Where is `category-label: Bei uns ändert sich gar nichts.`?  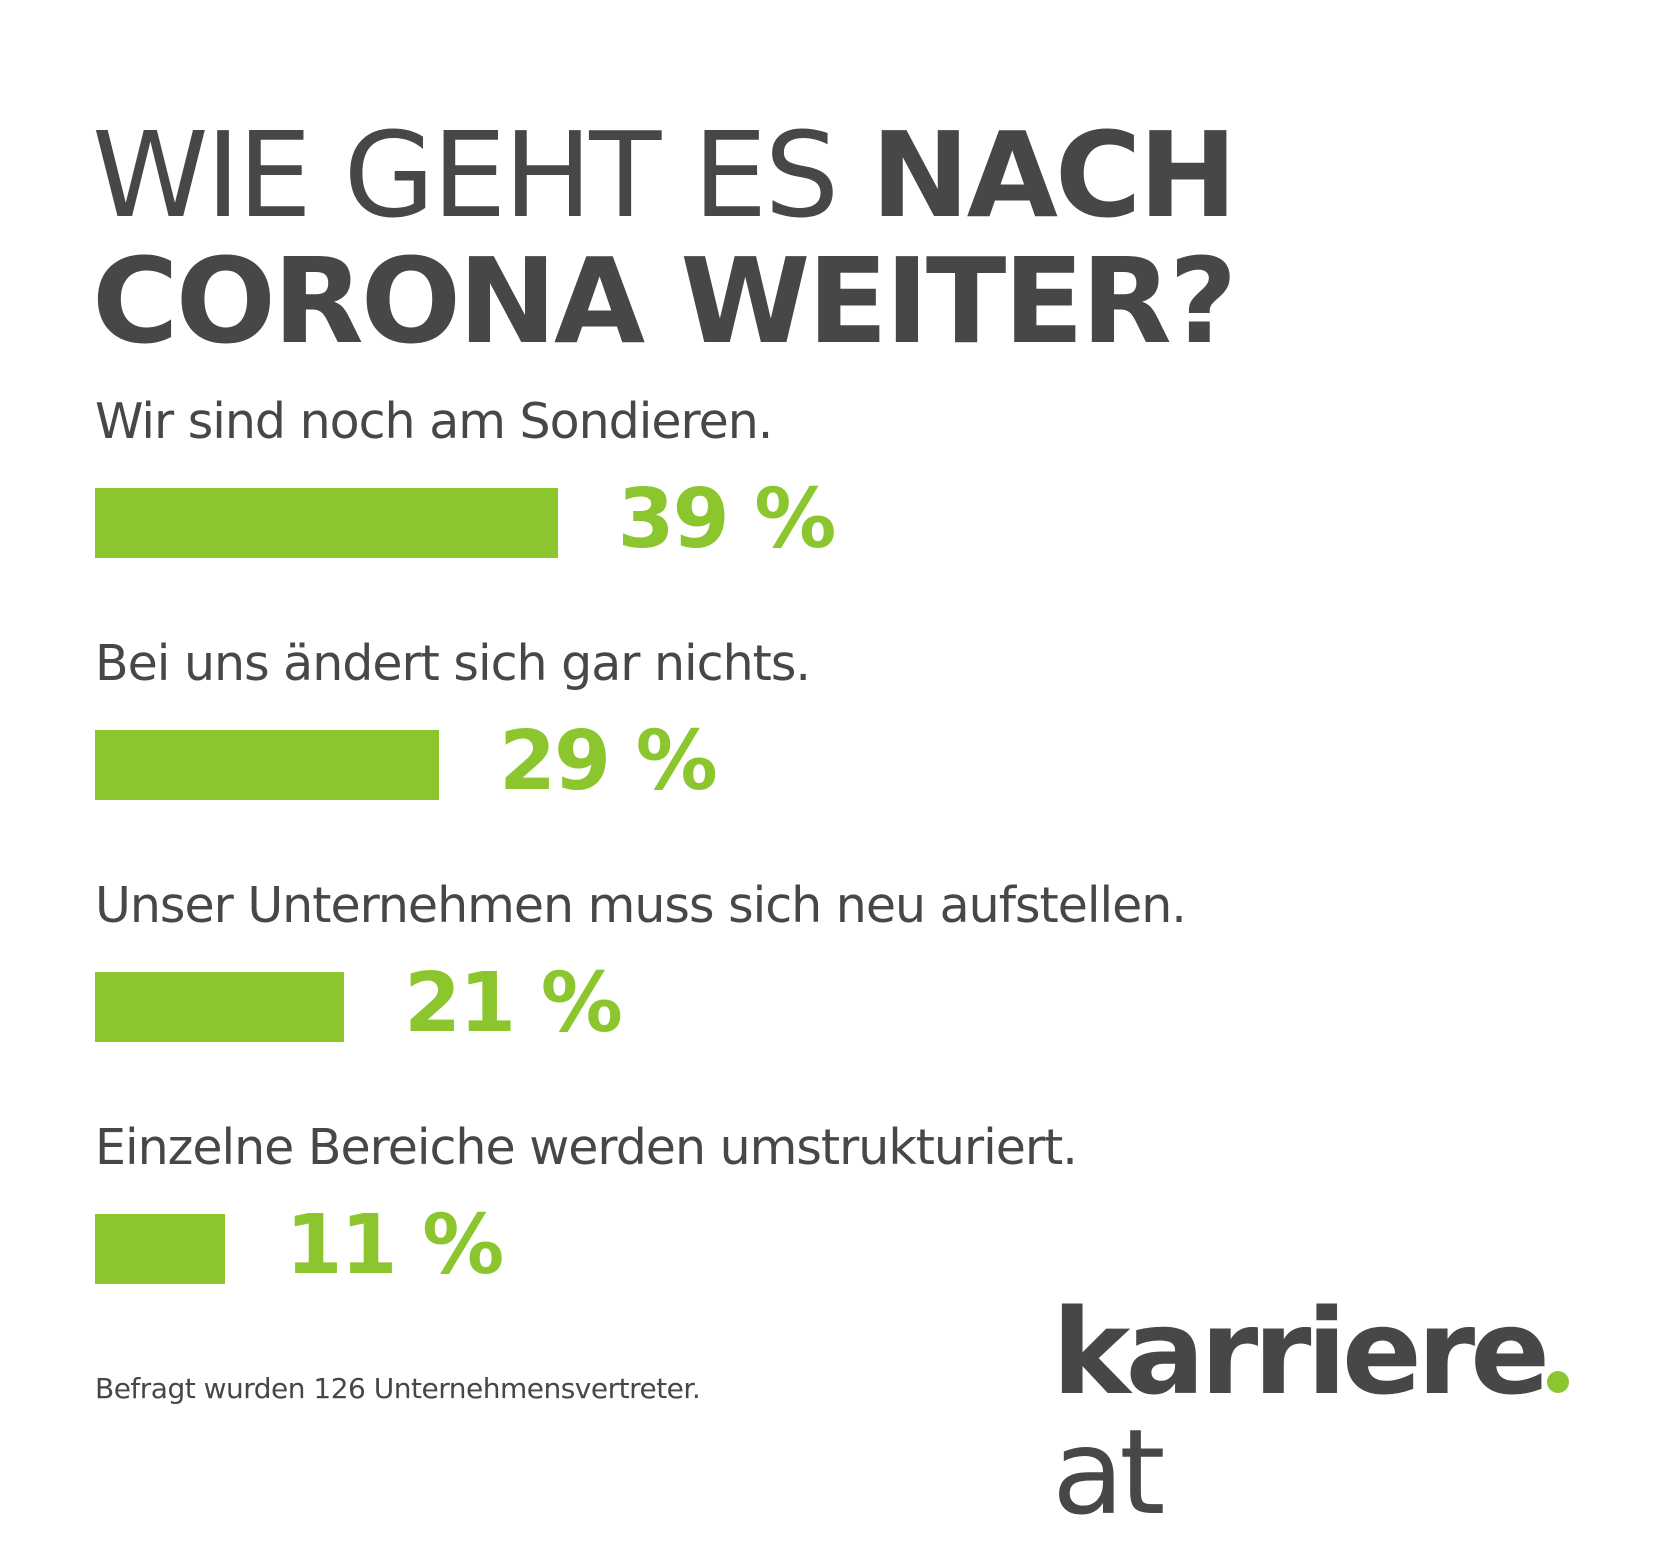
category-label: Bei uns ändert sich gar nichts. is located at coordinates (453, 663).